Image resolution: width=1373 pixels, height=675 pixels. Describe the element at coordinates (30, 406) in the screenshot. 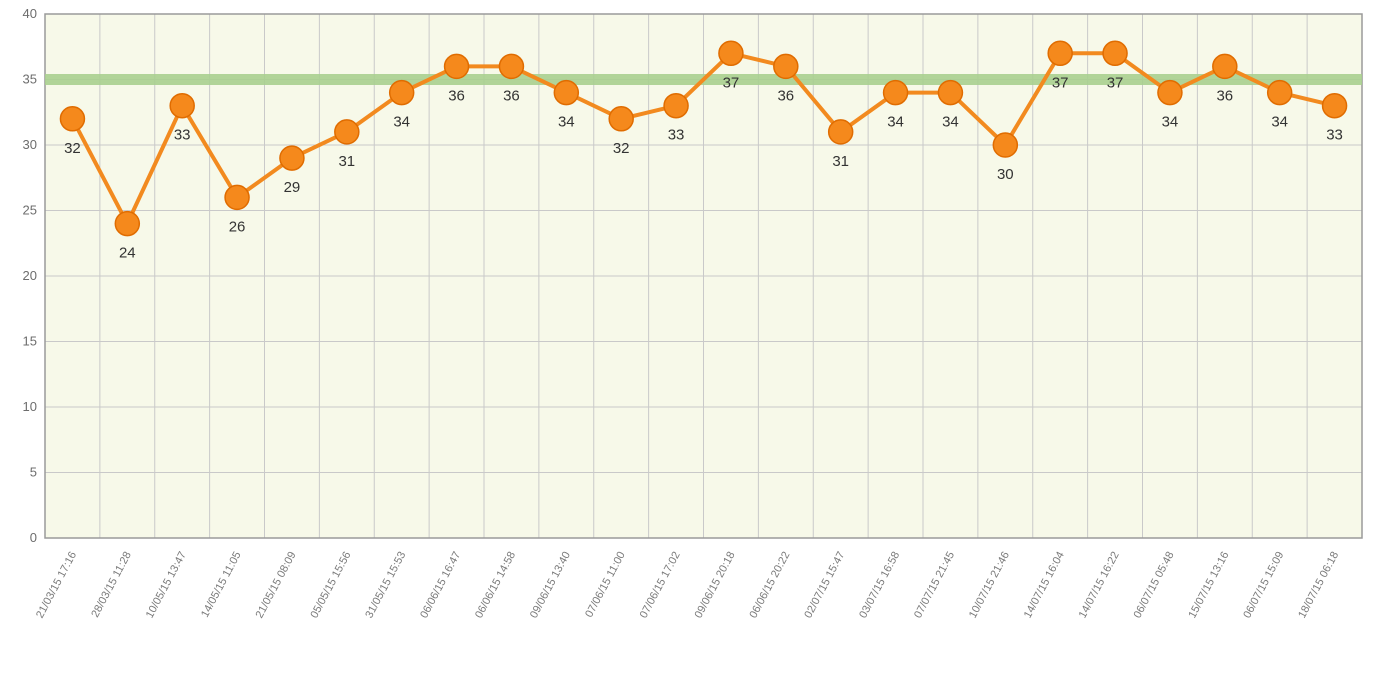

I see `y-tick-label: 10` at that location.